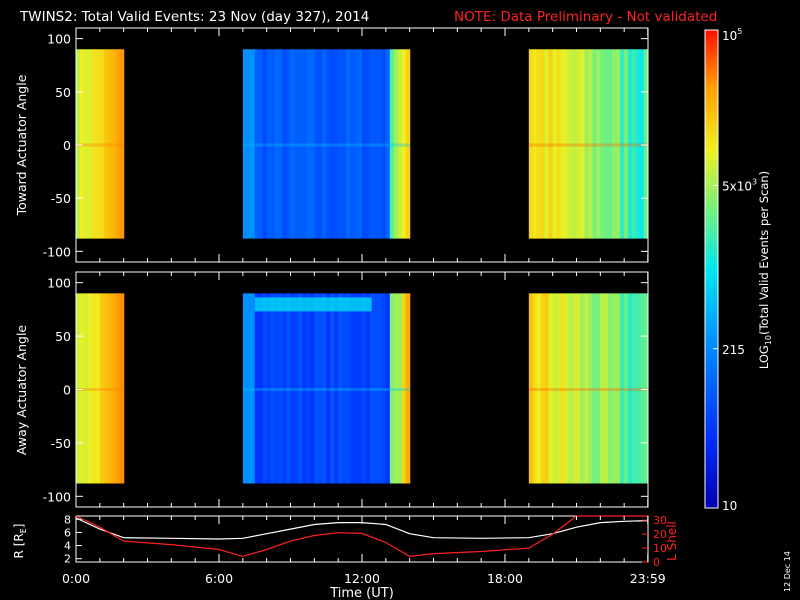 The height and width of the screenshot is (600, 800). Describe the element at coordinates (100, 145) in the screenshot. I see `zero-angle-band` at that location.